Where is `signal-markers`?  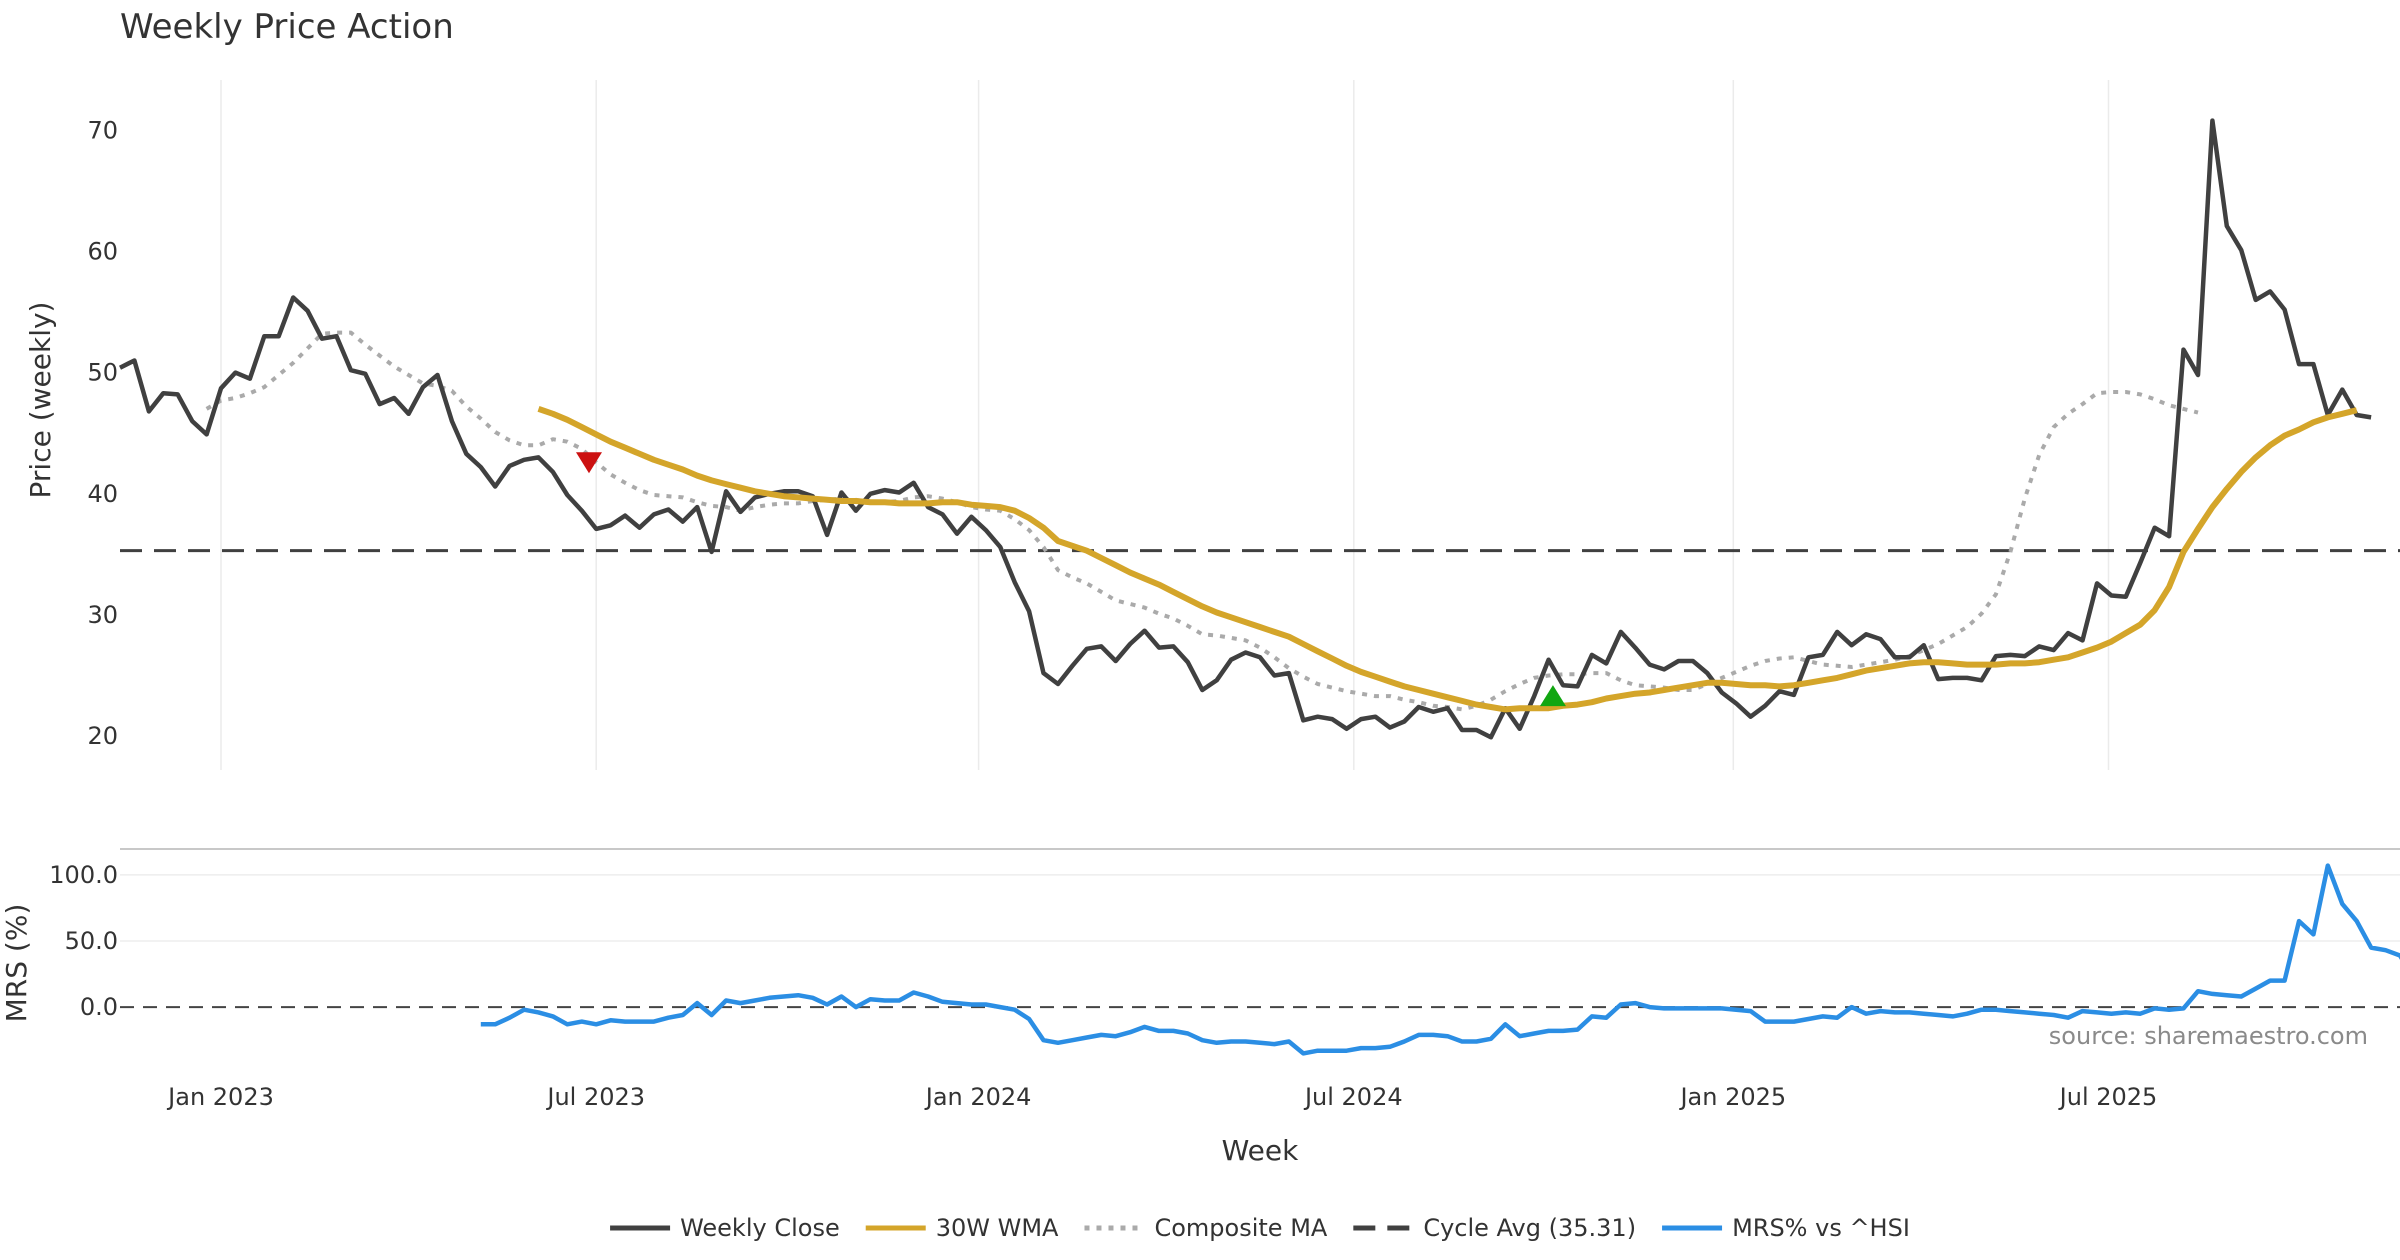
signal-markers is located at coordinates (1070, 579).